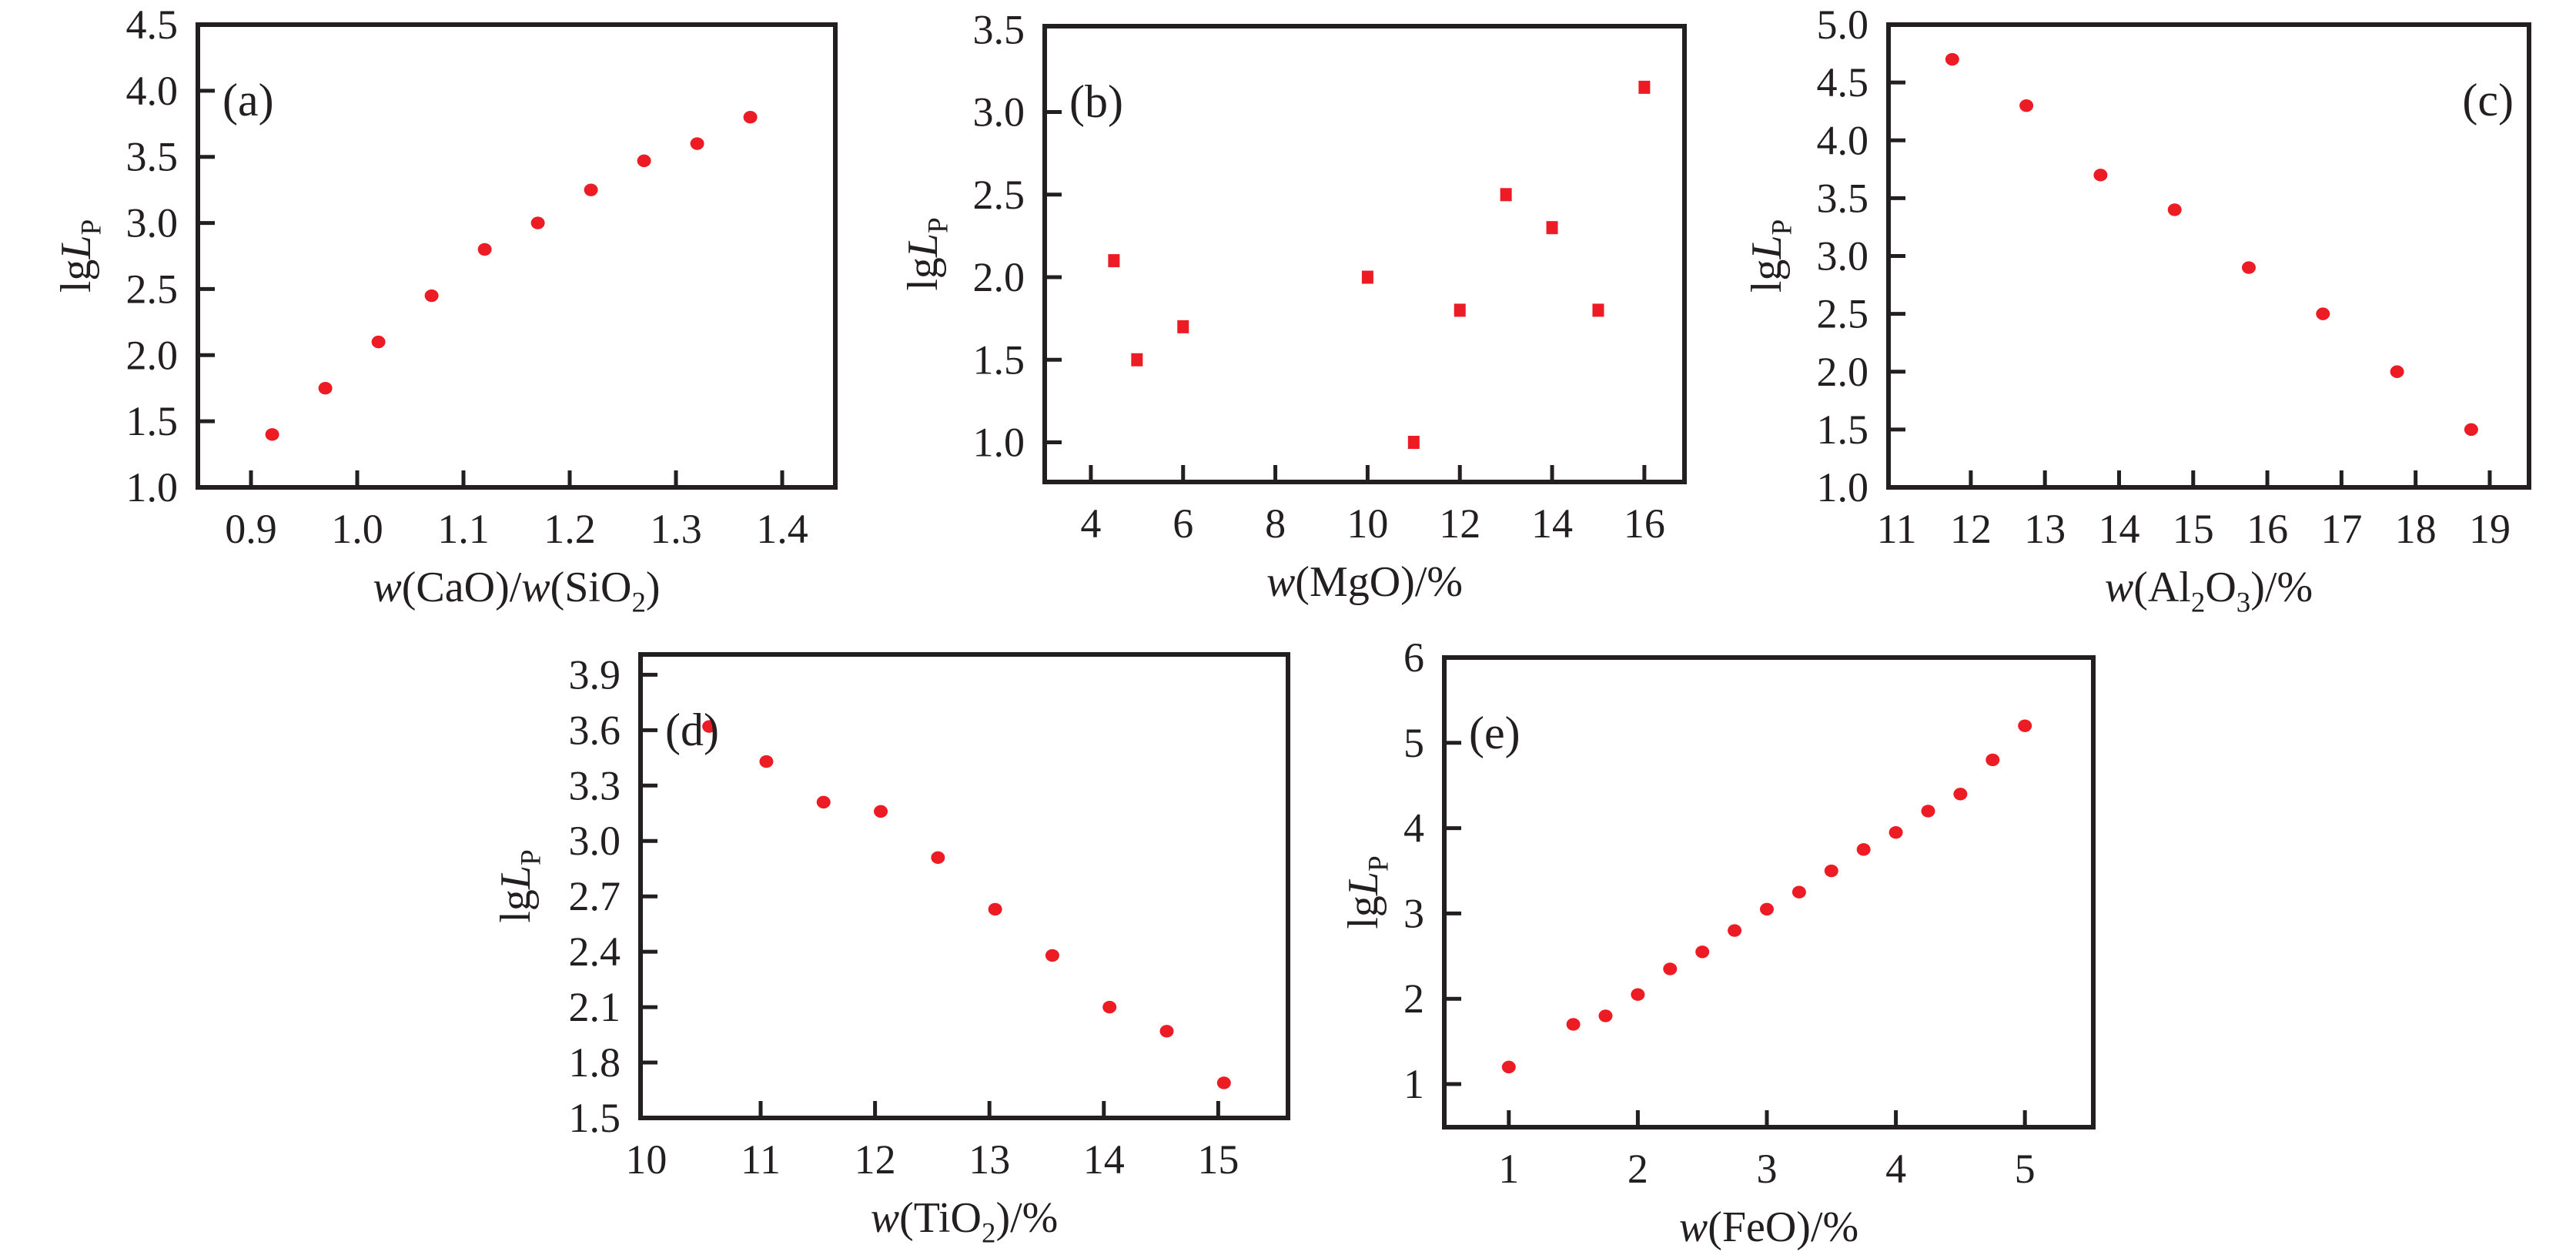 Image resolution: width=2576 pixels, height=1255 pixels. What do you see at coordinates (1769, 1227) in the screenshot?
I see `x-axis-label: w(FeO)/%` at bounding box center [1769, 1227].